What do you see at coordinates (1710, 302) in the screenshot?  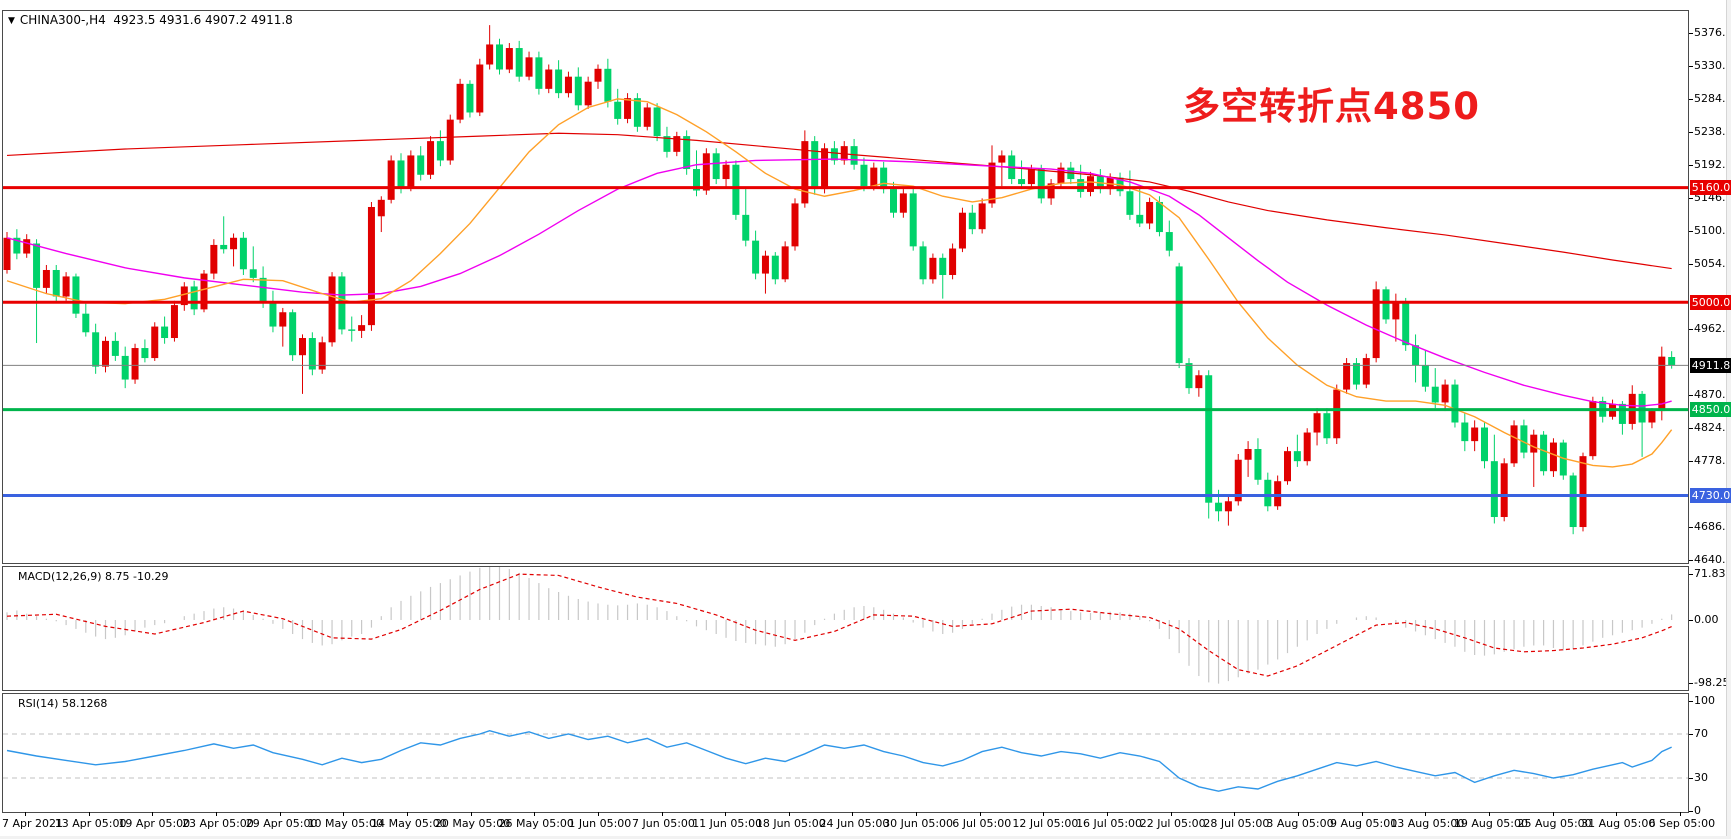 I see `price-badge-5000.0: 5000.0` at bounding box center [1710, 302].